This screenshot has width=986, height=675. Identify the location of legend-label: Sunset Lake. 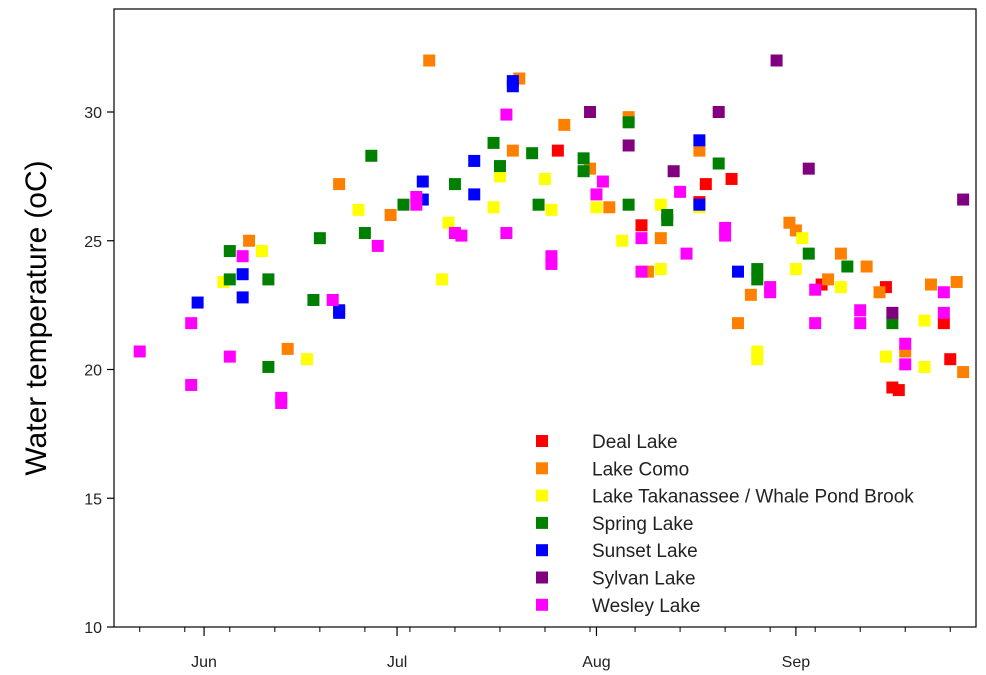
(645, 551).